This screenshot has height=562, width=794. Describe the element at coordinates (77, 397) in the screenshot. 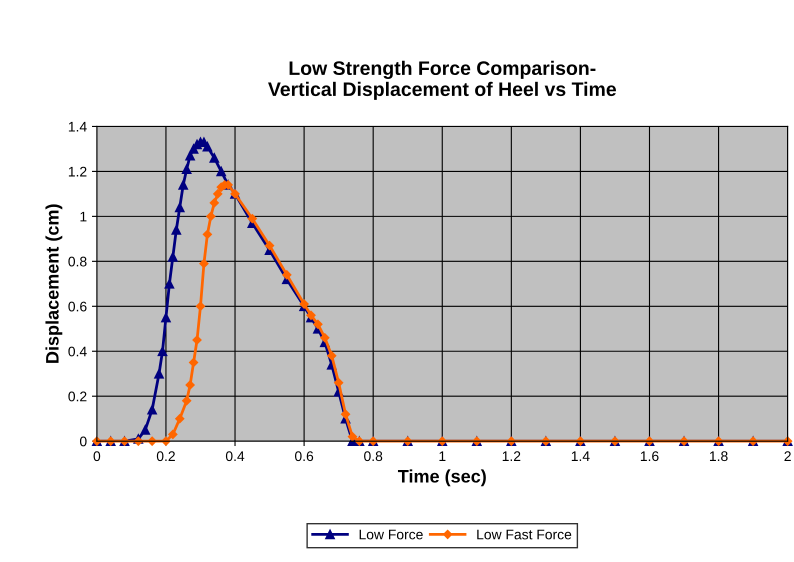

I see `y-tick-label: 0.2` at that location.